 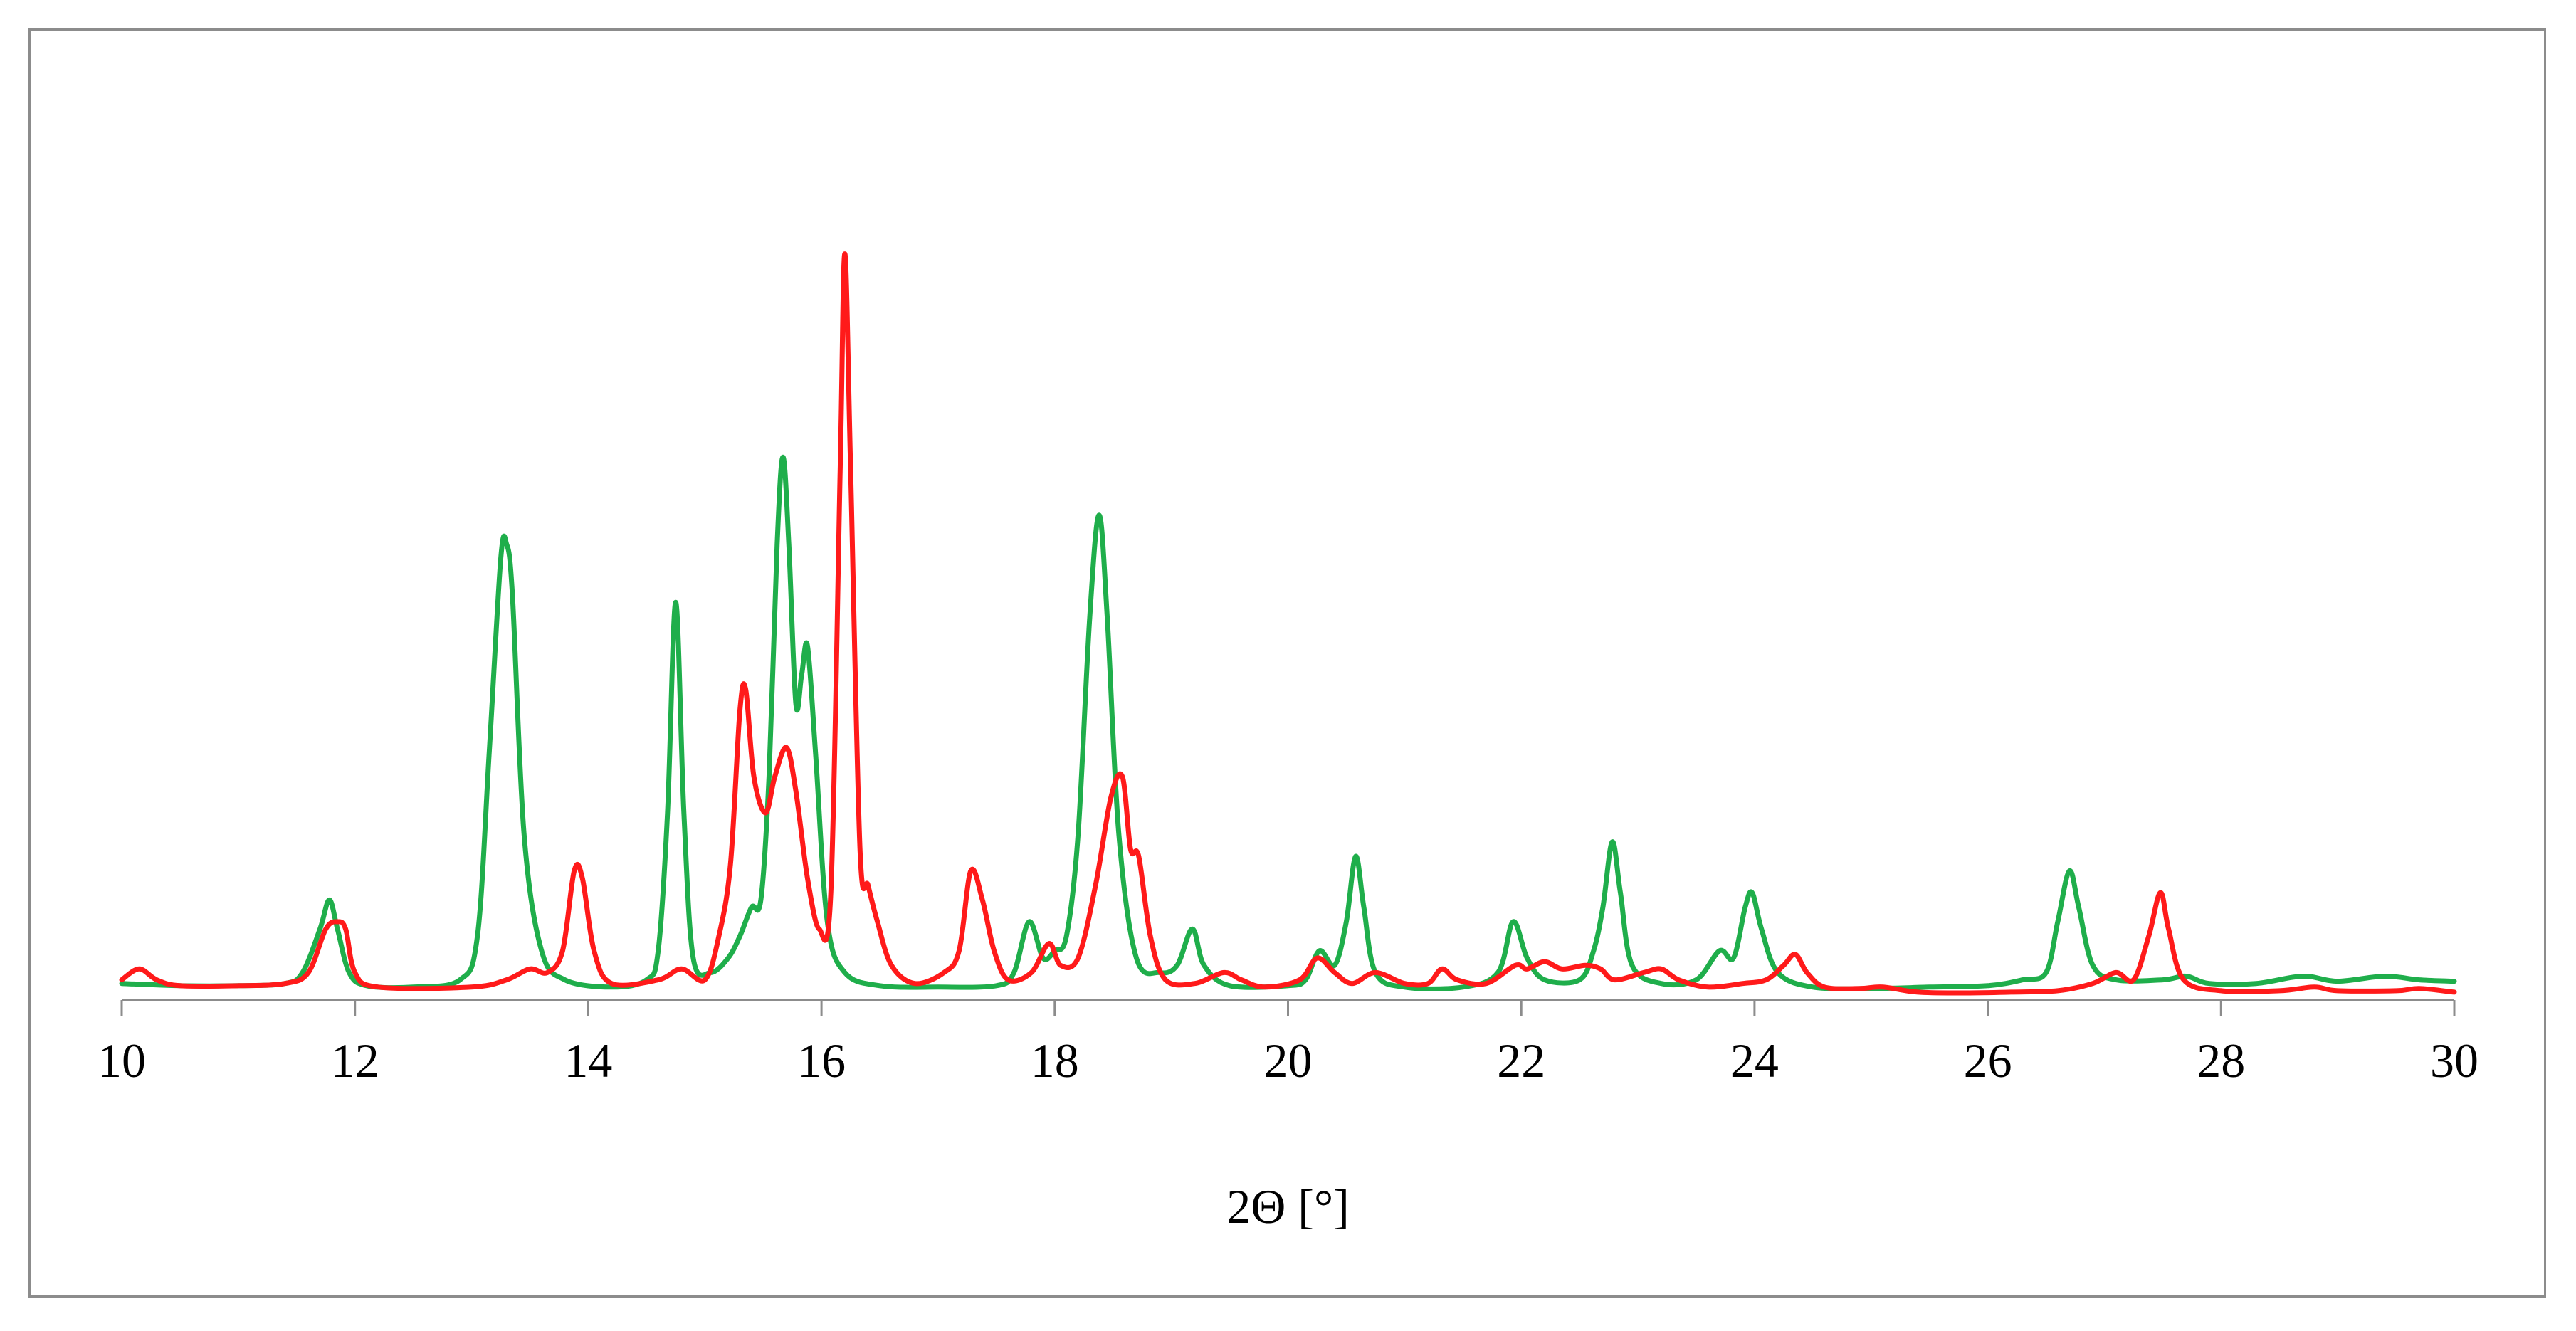 What do you see at coordinates (1288, 1206) in the screenshot?
I see `x-axis-title: 2Θ [°]` at bounding box center [1288, 1206].